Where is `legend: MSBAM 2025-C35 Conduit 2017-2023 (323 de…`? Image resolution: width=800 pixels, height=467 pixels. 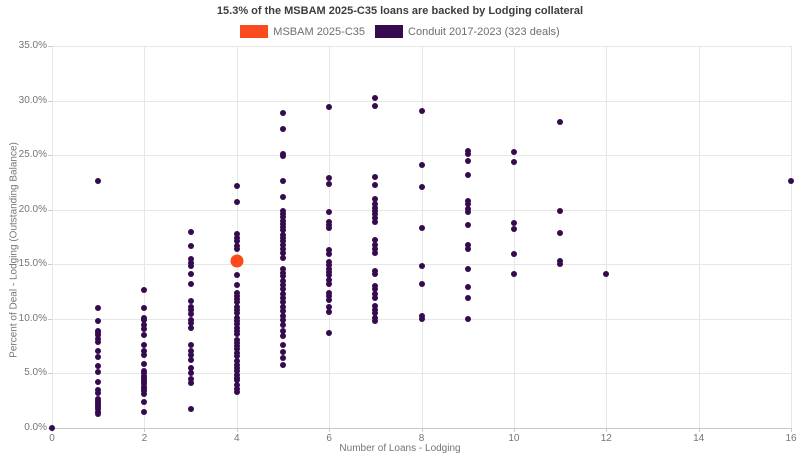 legend: MSBAM 2025-C35 Conduit 2017-2023 (323 de… is located at coordinates (400, 31).